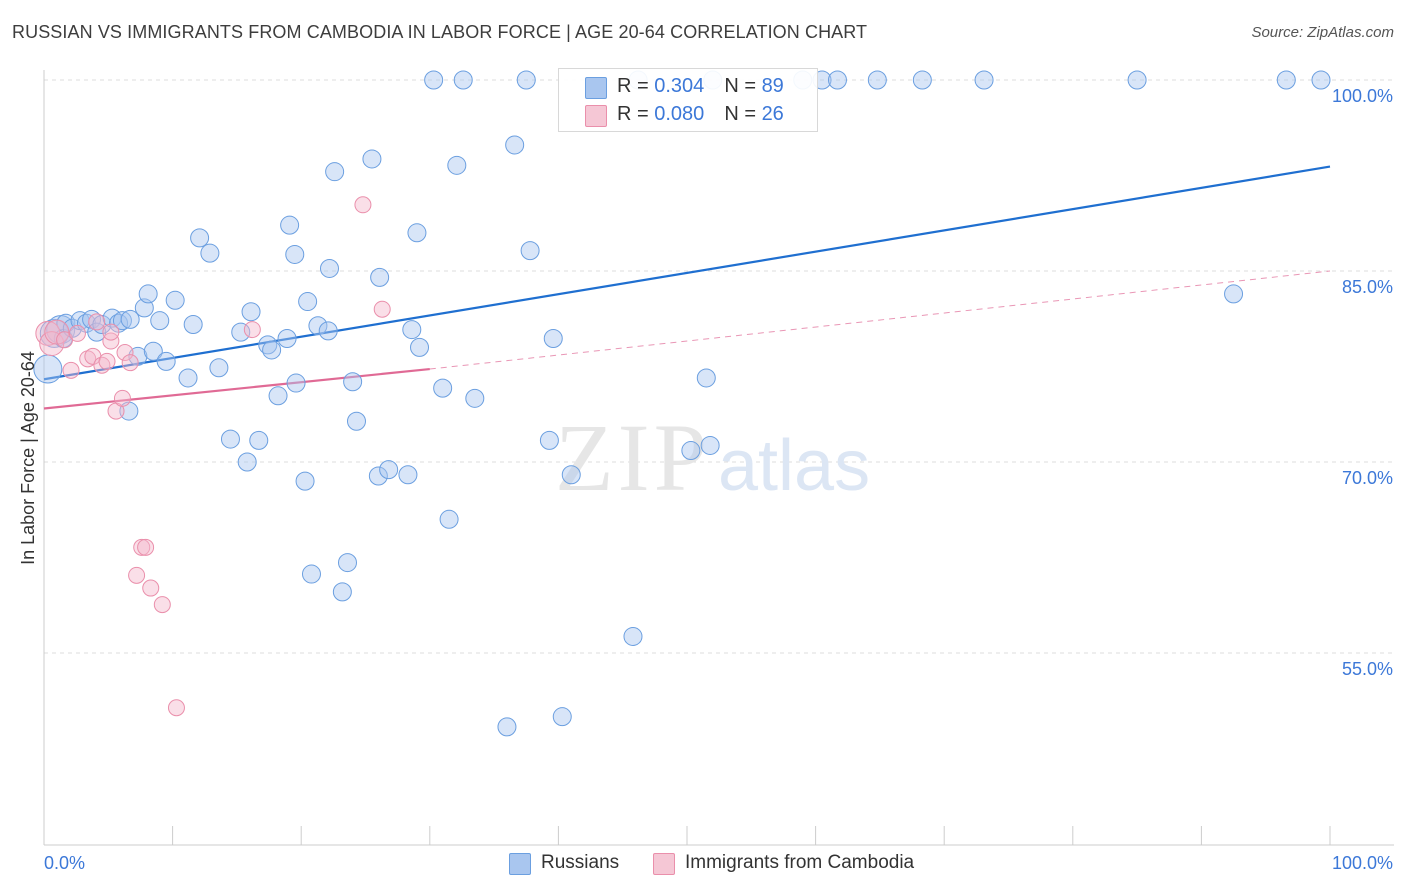 This screenshot has height=892, width=1406. What do you see at coordinates (794, 466) in the screenshot?
I see `watermark-atlas: atlas` at bounding box center [794, 466].